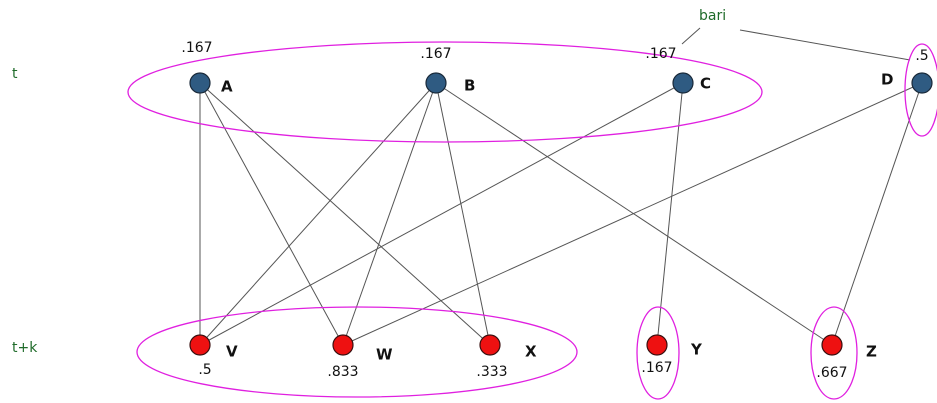  Describe the element at coordinates (232, 352) in the screenshot. I see `node-label: V` at that location.